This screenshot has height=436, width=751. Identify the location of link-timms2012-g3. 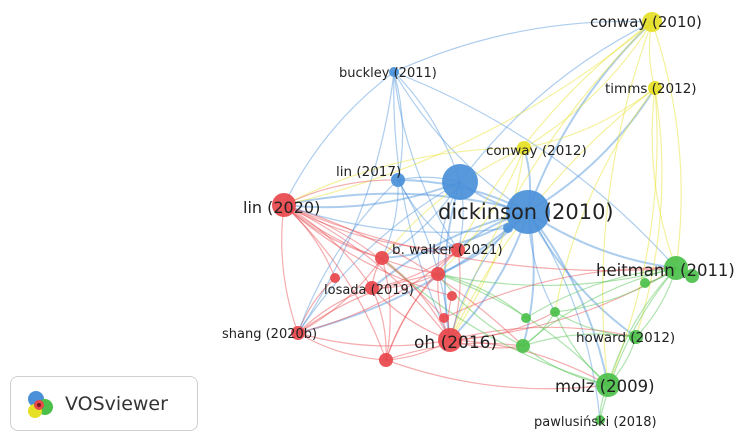
(605, 200).